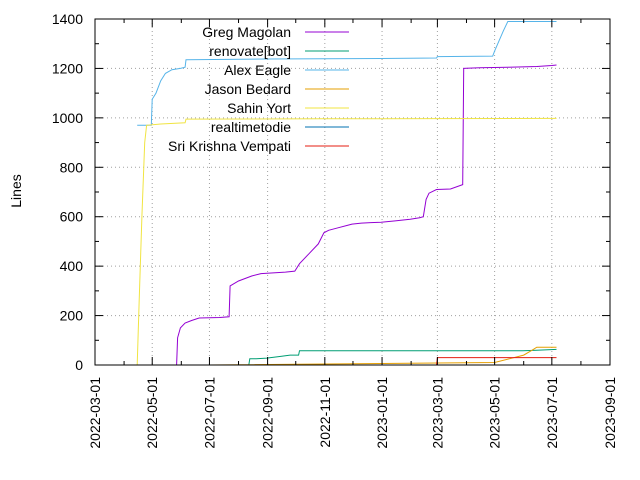  Describe the element at coordinates (382, 413) in the screenshot. I see `x-tick-label: 2023-01-01` at that location.